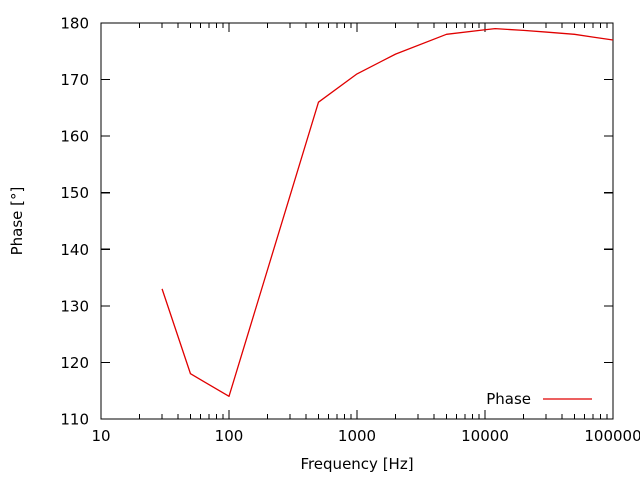  What do you see at coordinates (356, 464) in the screenshot?
I see `x-axis-title: Frequency [Hz]` at bounding box center [356, 464].